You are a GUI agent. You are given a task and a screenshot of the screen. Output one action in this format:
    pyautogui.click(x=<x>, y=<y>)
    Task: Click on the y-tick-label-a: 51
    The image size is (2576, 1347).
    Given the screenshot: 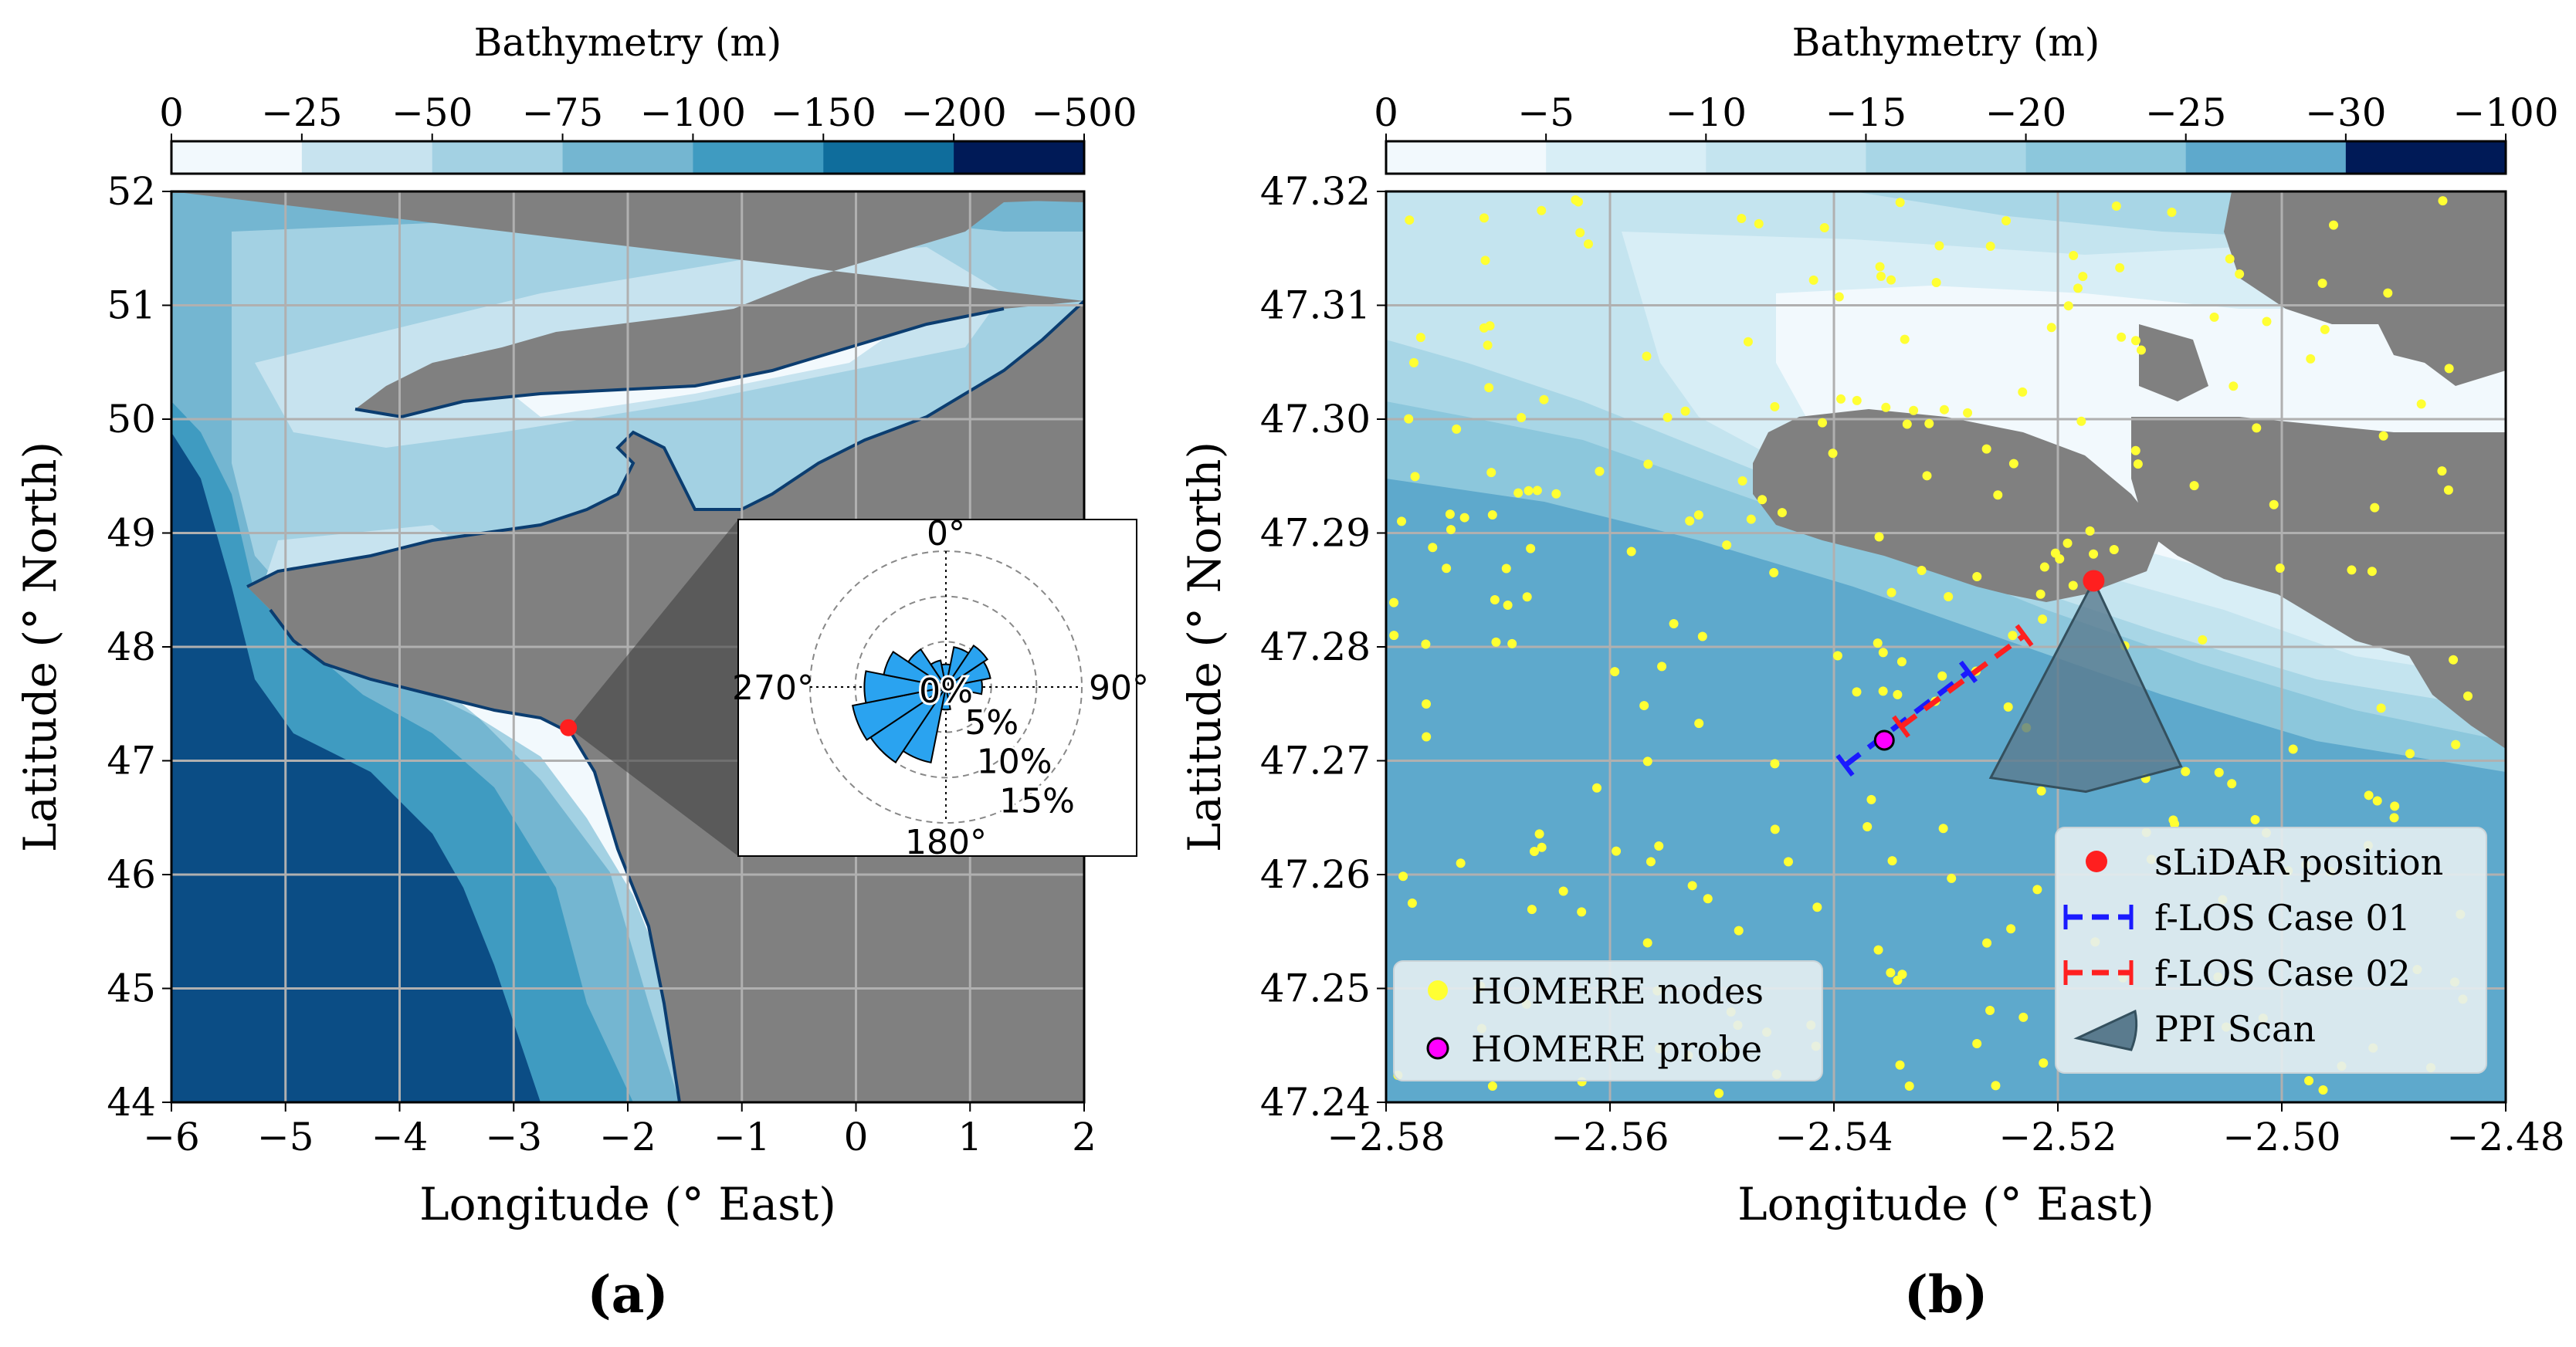 What is the action you would take?
    pyautogui.click(x=131, y=305)
    